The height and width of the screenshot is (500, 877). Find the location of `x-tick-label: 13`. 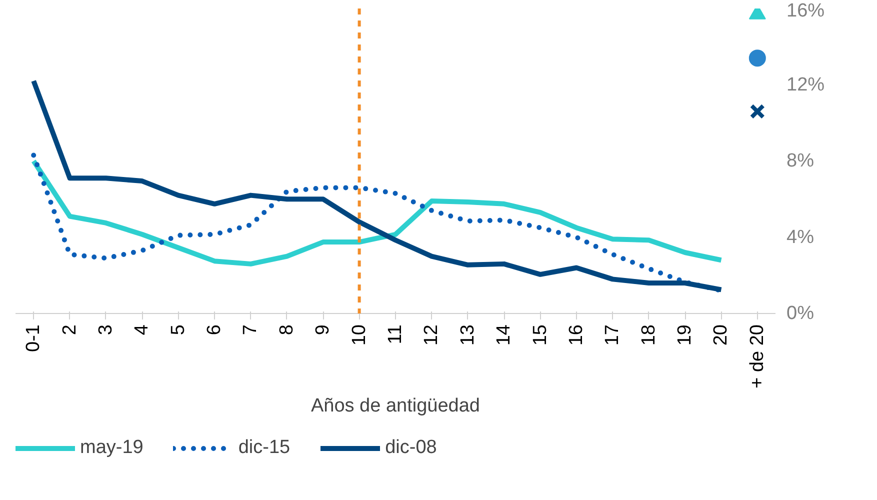

x-tick-label: 13 is located at coordinates (467, 335).